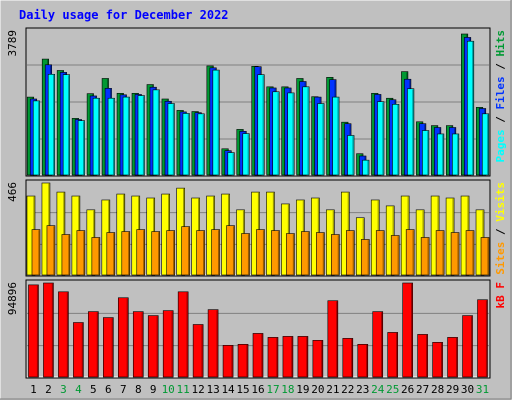 This screenshot has width=512, height=400. Describe the element at coordinates (138, 389) in the screenshot. I see `x-label-day-8: 8` at that location.